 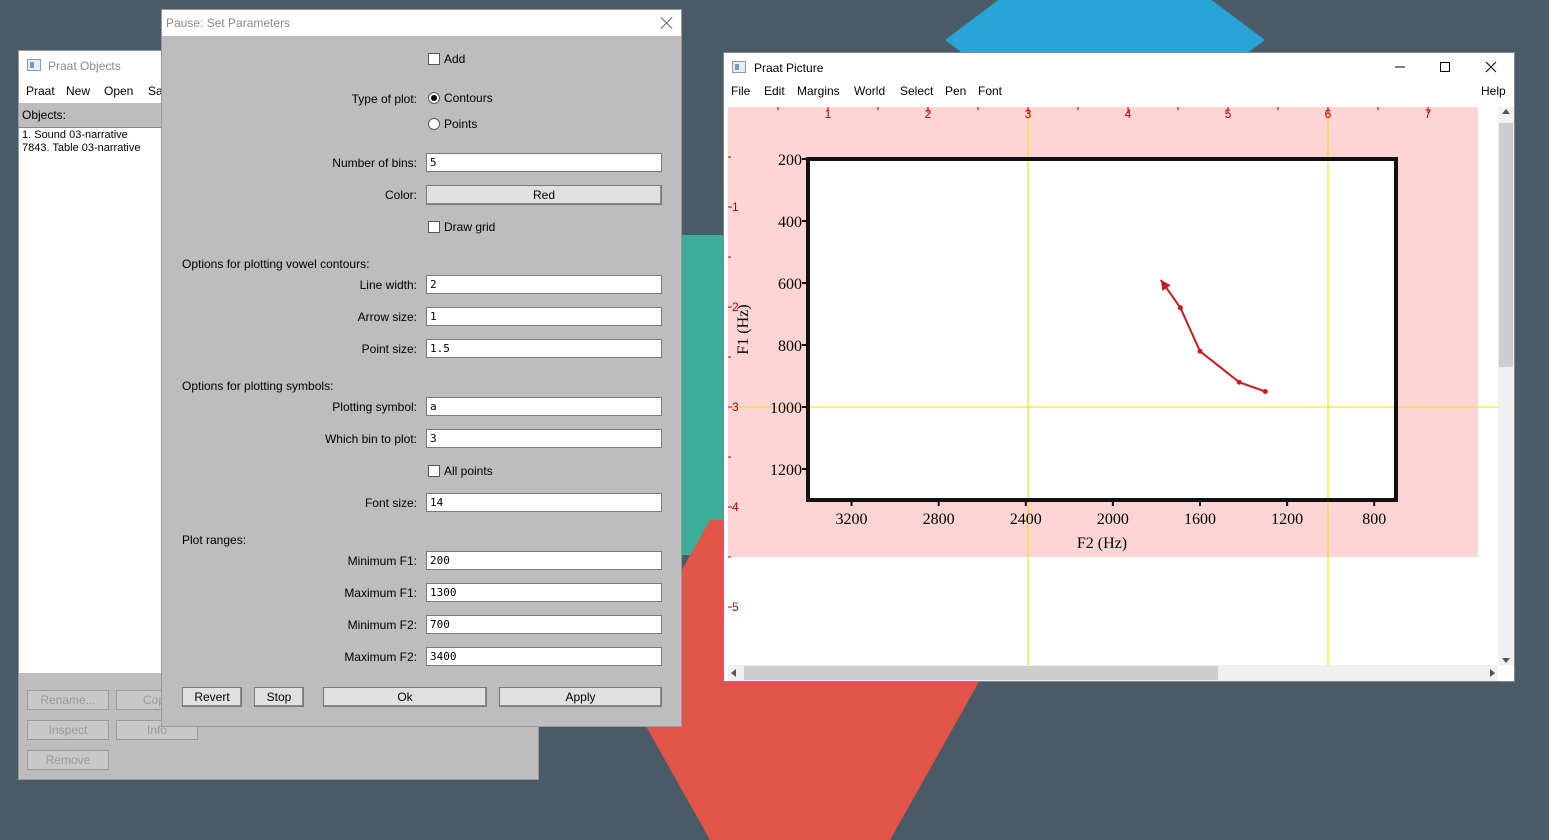 What do you see at coordinates (78, 91) in the screenshot?
I see `menu-new: New` at bounding box center [78, 91].